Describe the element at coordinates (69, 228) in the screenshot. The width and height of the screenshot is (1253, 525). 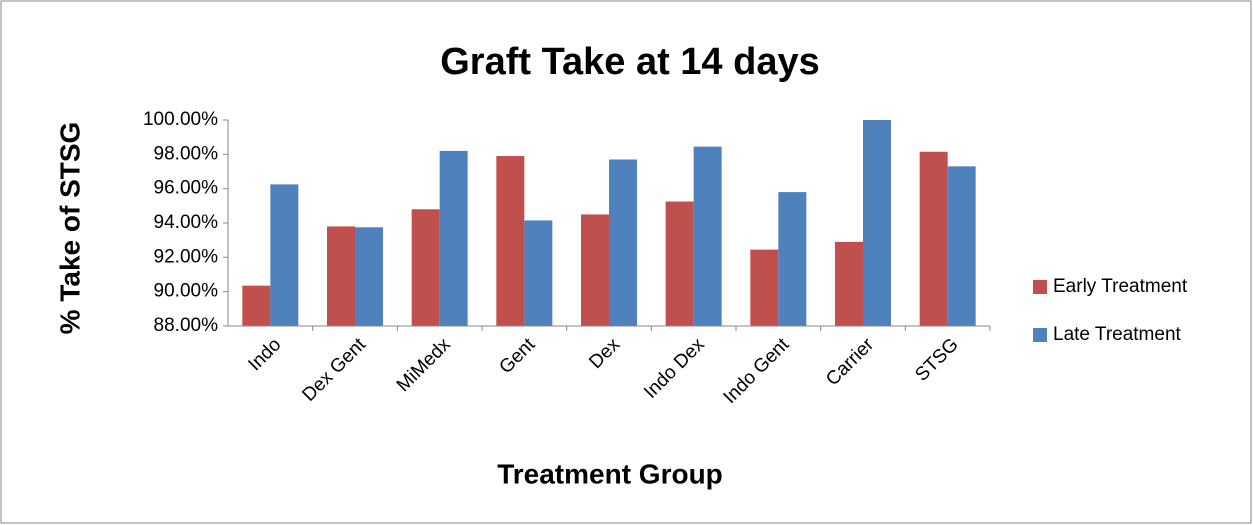
I see `y-axis-title: % Take of STSG` at that location.